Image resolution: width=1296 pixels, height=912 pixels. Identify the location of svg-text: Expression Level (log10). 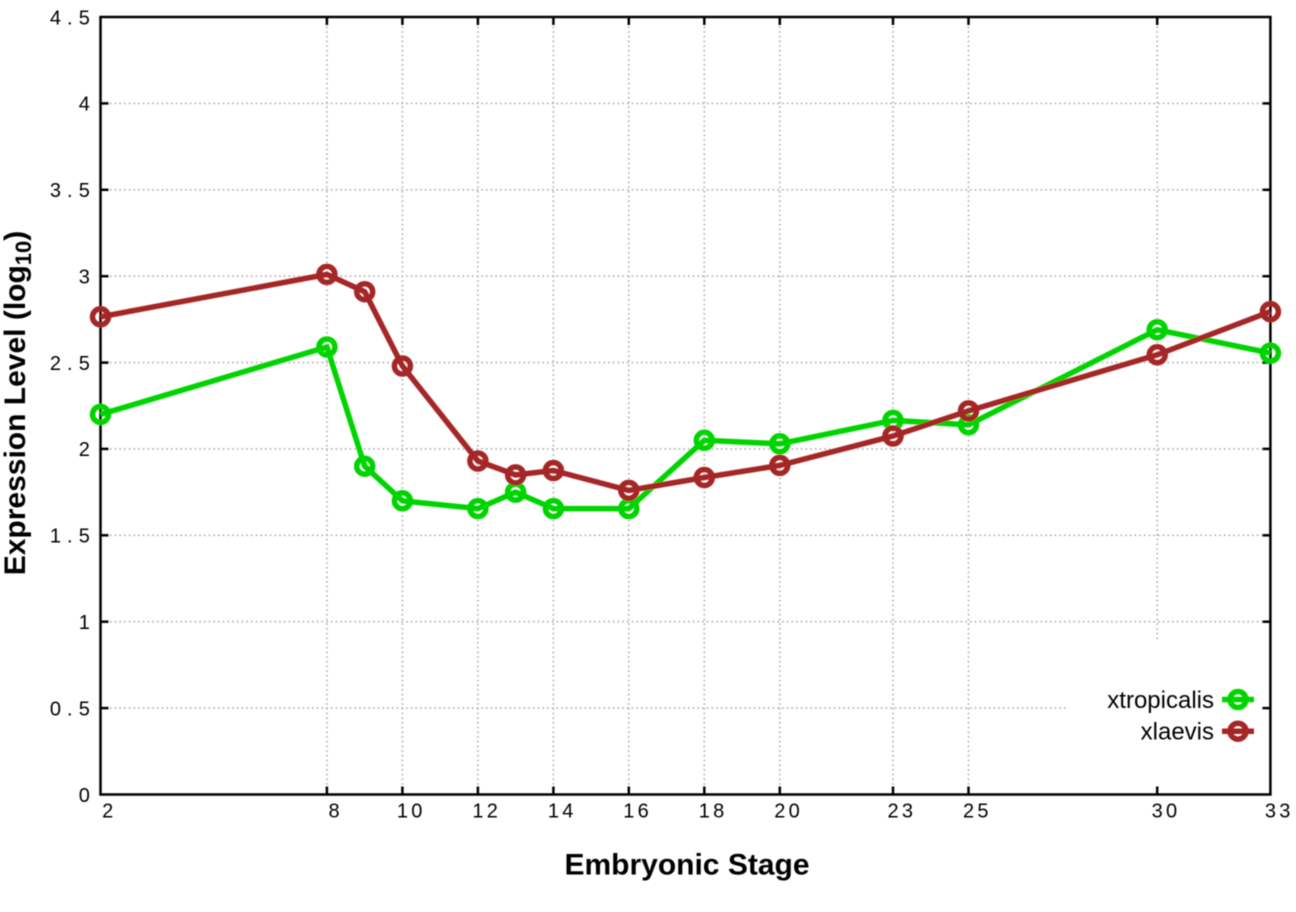
(18, 403).